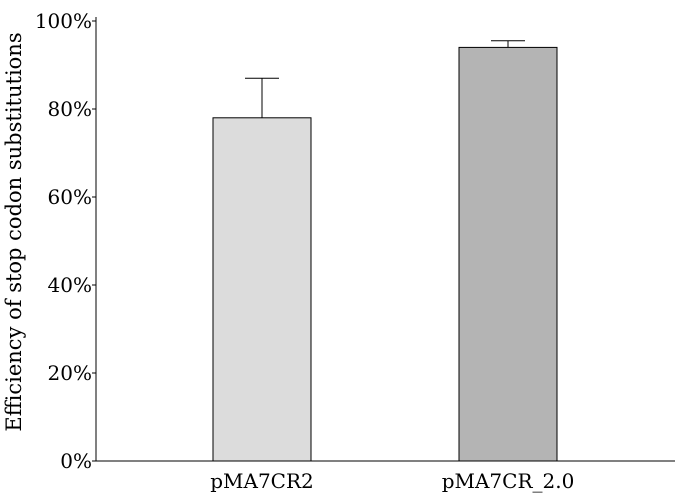 The height and width of the screenshot is (496, 675). I want to click on y-tick-label: 60%, so click(70, 197).